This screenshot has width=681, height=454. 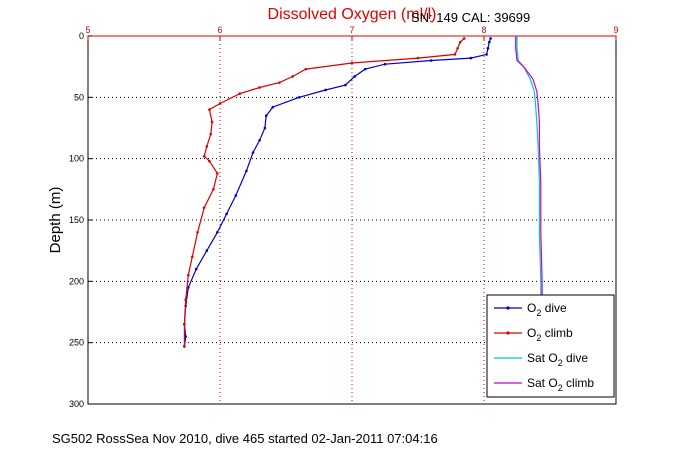 What do you see at coordinates (544, 347) in the screenshot?
I see `legend-items: O2 dive O2 climb Sat O2 dive Sat O2 climb` at bounding box center [544, 347].